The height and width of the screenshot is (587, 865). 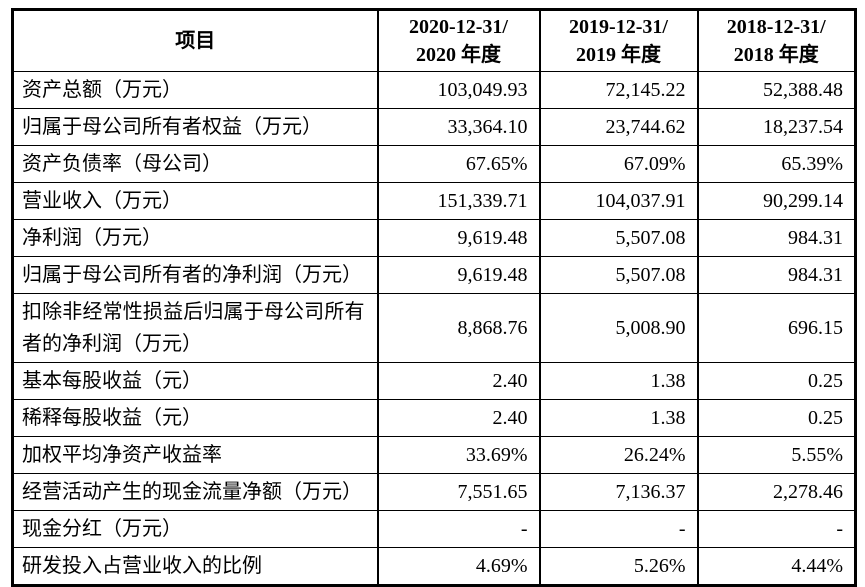 I want to click on row-item-label: 基本每股收益（元）, so click(x=195, y=381).